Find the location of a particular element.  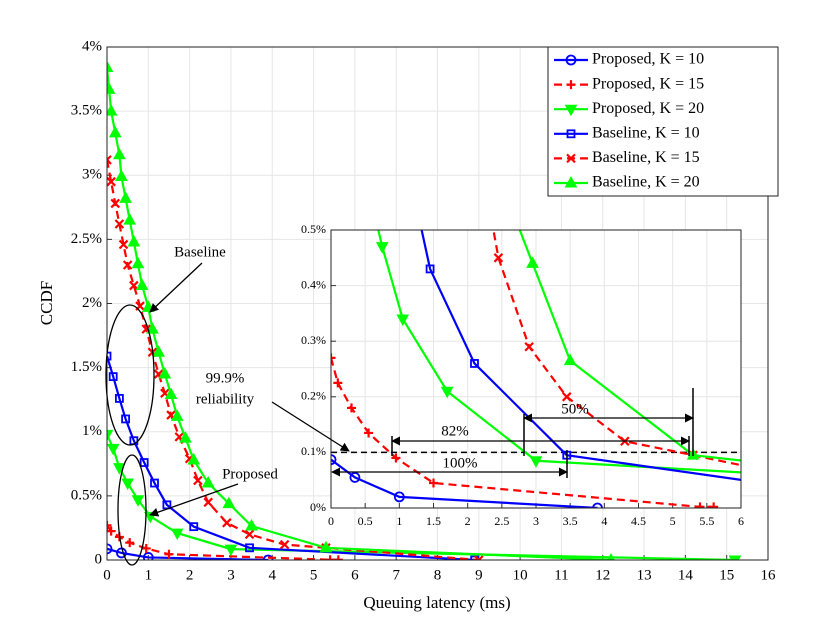

annotation: 100% is located at coordinates (460, 463).